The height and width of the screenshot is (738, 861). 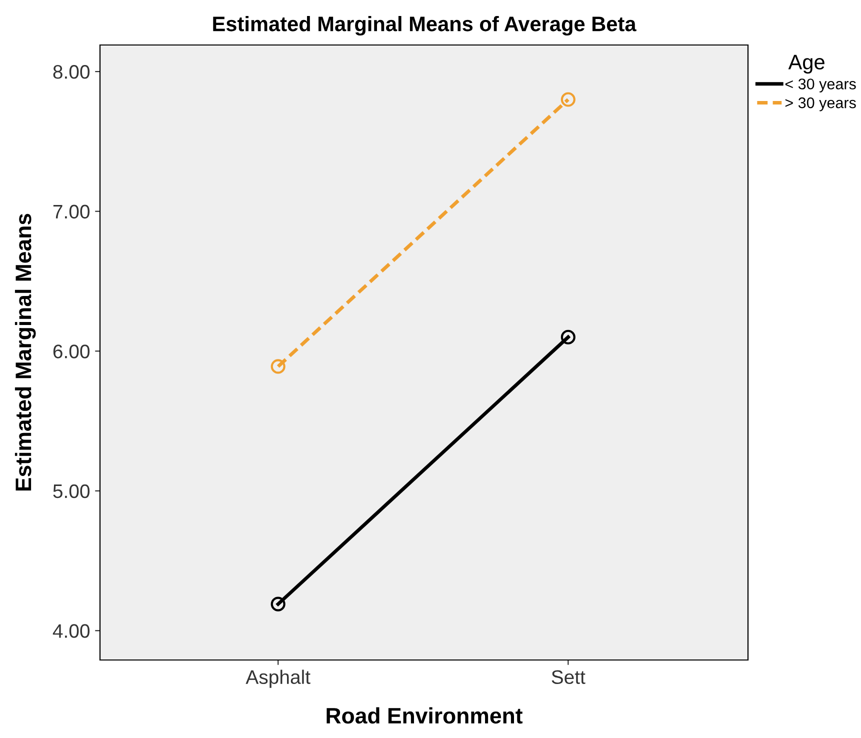 I want to click on legend-label: > 30 years, so click(x=820, y=104).